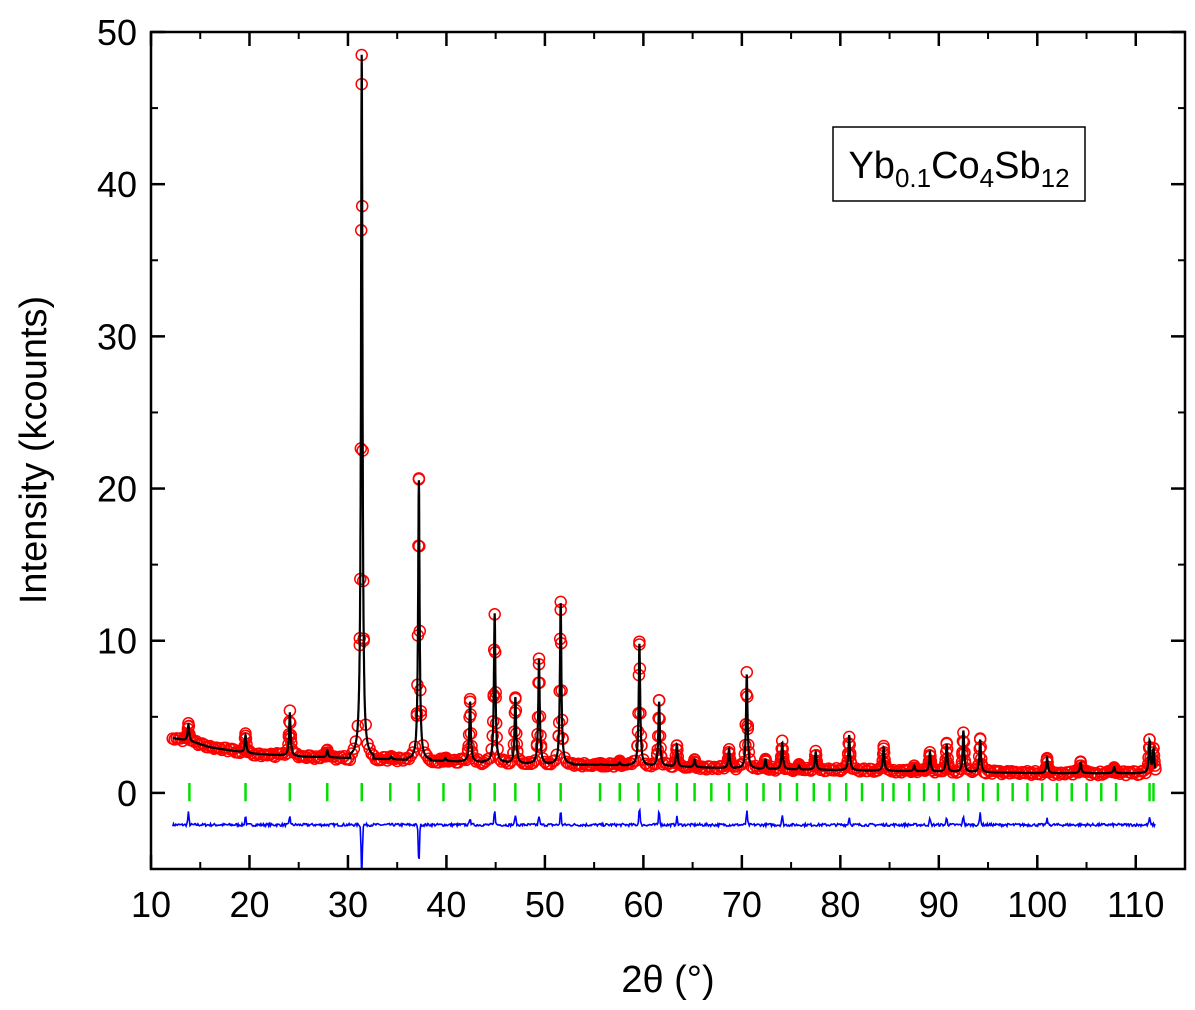 The image size is (1195, 1010). What do you see at coordinates (840, 904) in the screenshot?
I see `x-tick-label: 80` at bounding box center [840, 904].